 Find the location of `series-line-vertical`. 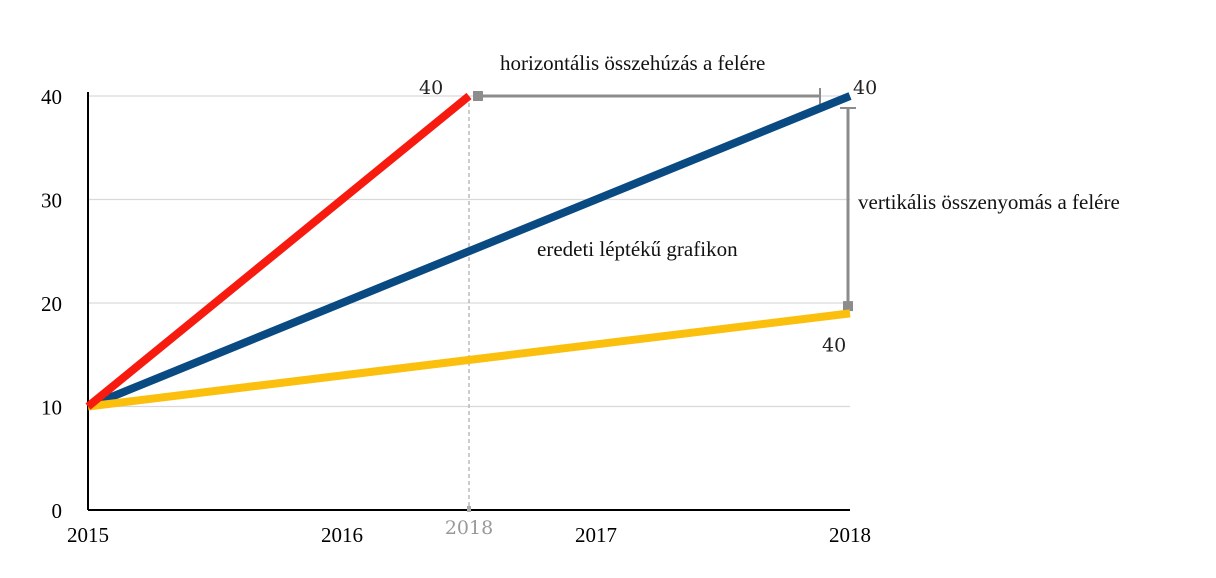

series-line-vertical is located at coordinates (469, 360).